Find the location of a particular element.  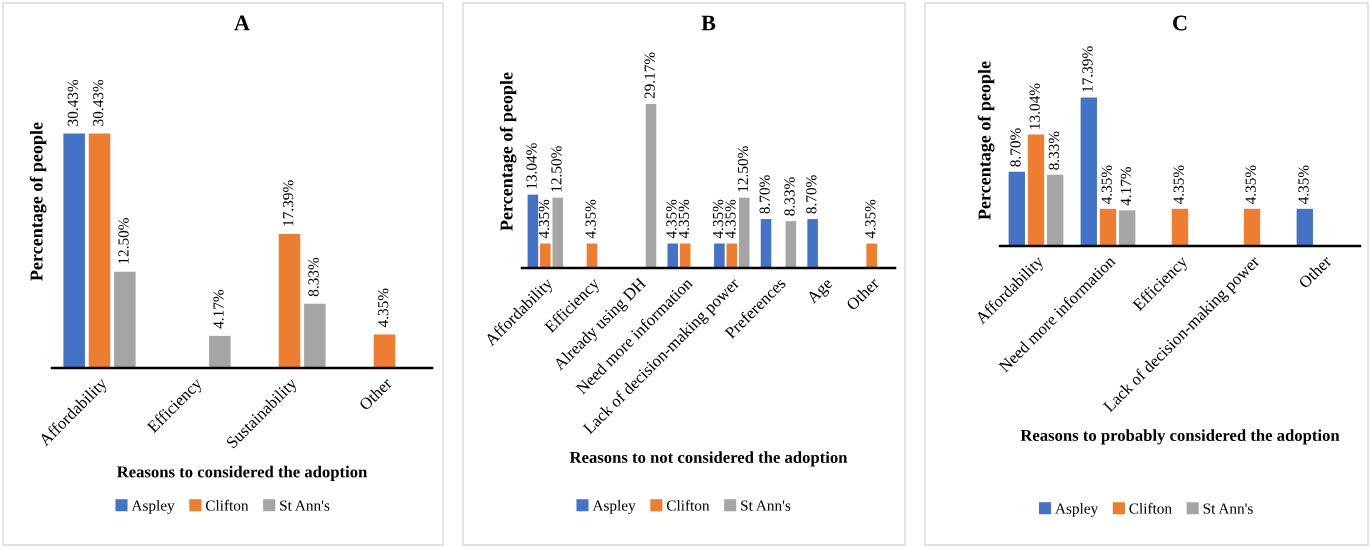

x-axis-title: Reasons to probably considered the adoption is located at coordinates (1180, 437).